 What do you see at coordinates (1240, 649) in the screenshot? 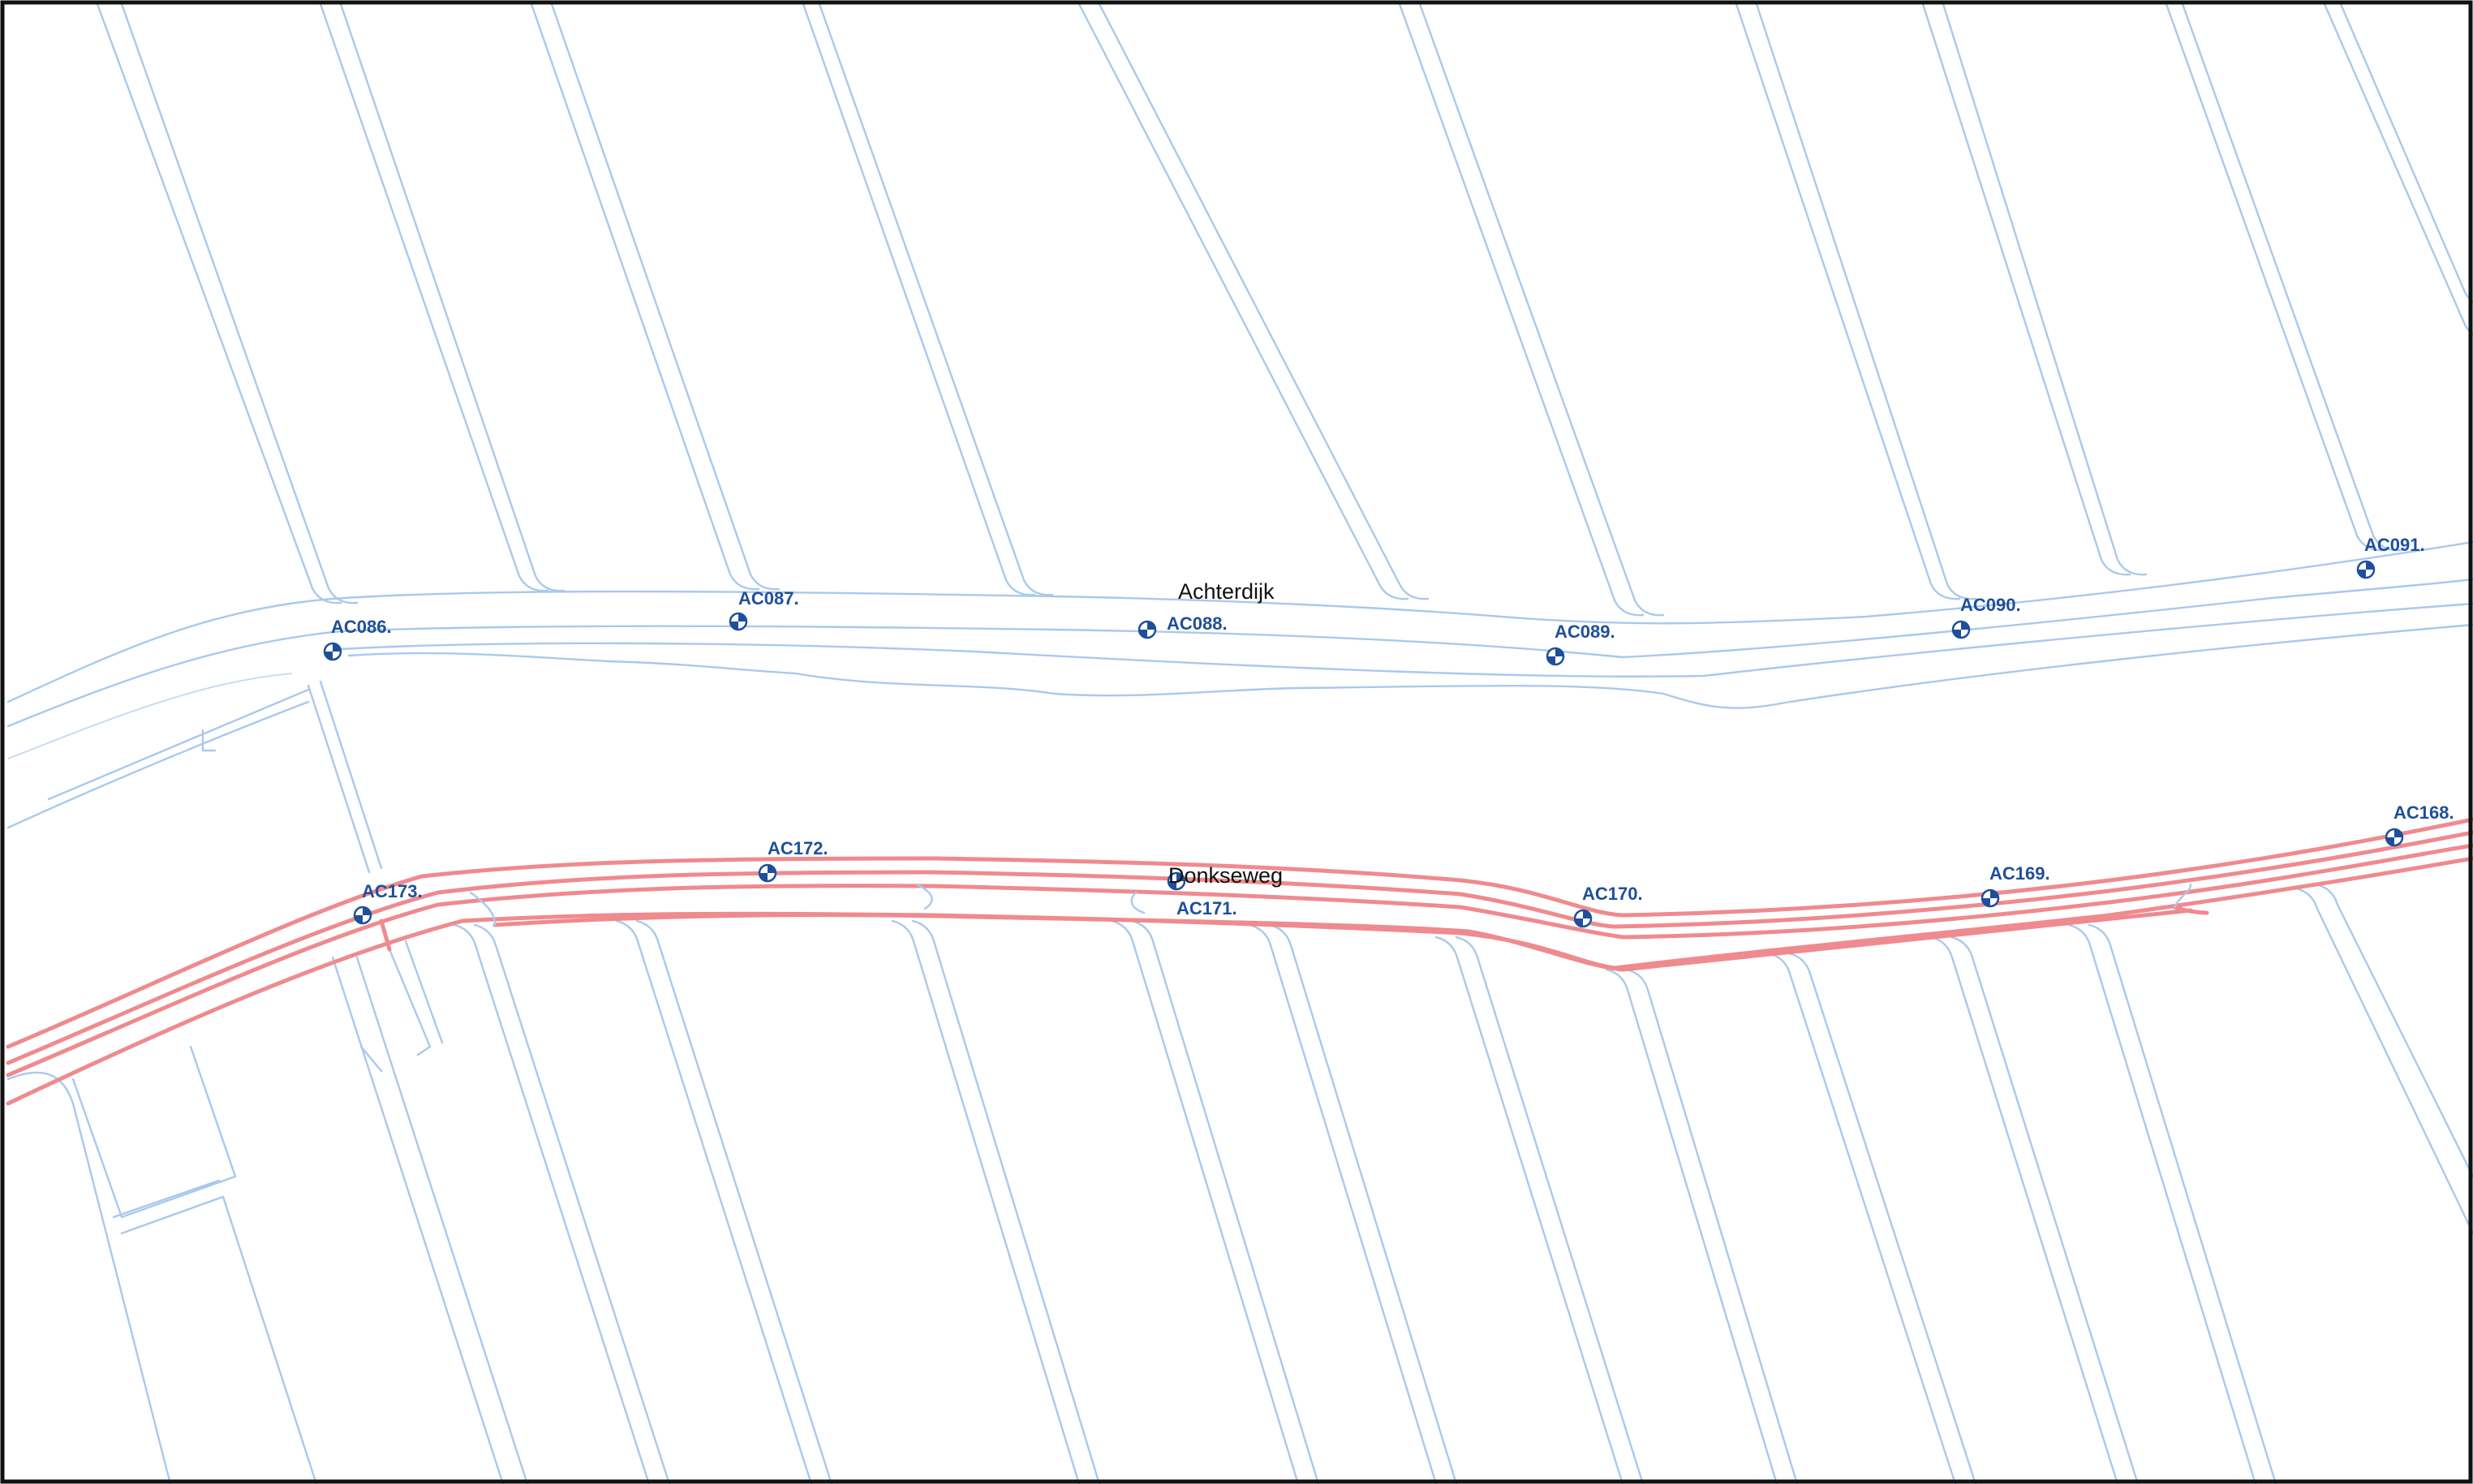
I see `achterdijk-road` at bounding box center [1240, 649].